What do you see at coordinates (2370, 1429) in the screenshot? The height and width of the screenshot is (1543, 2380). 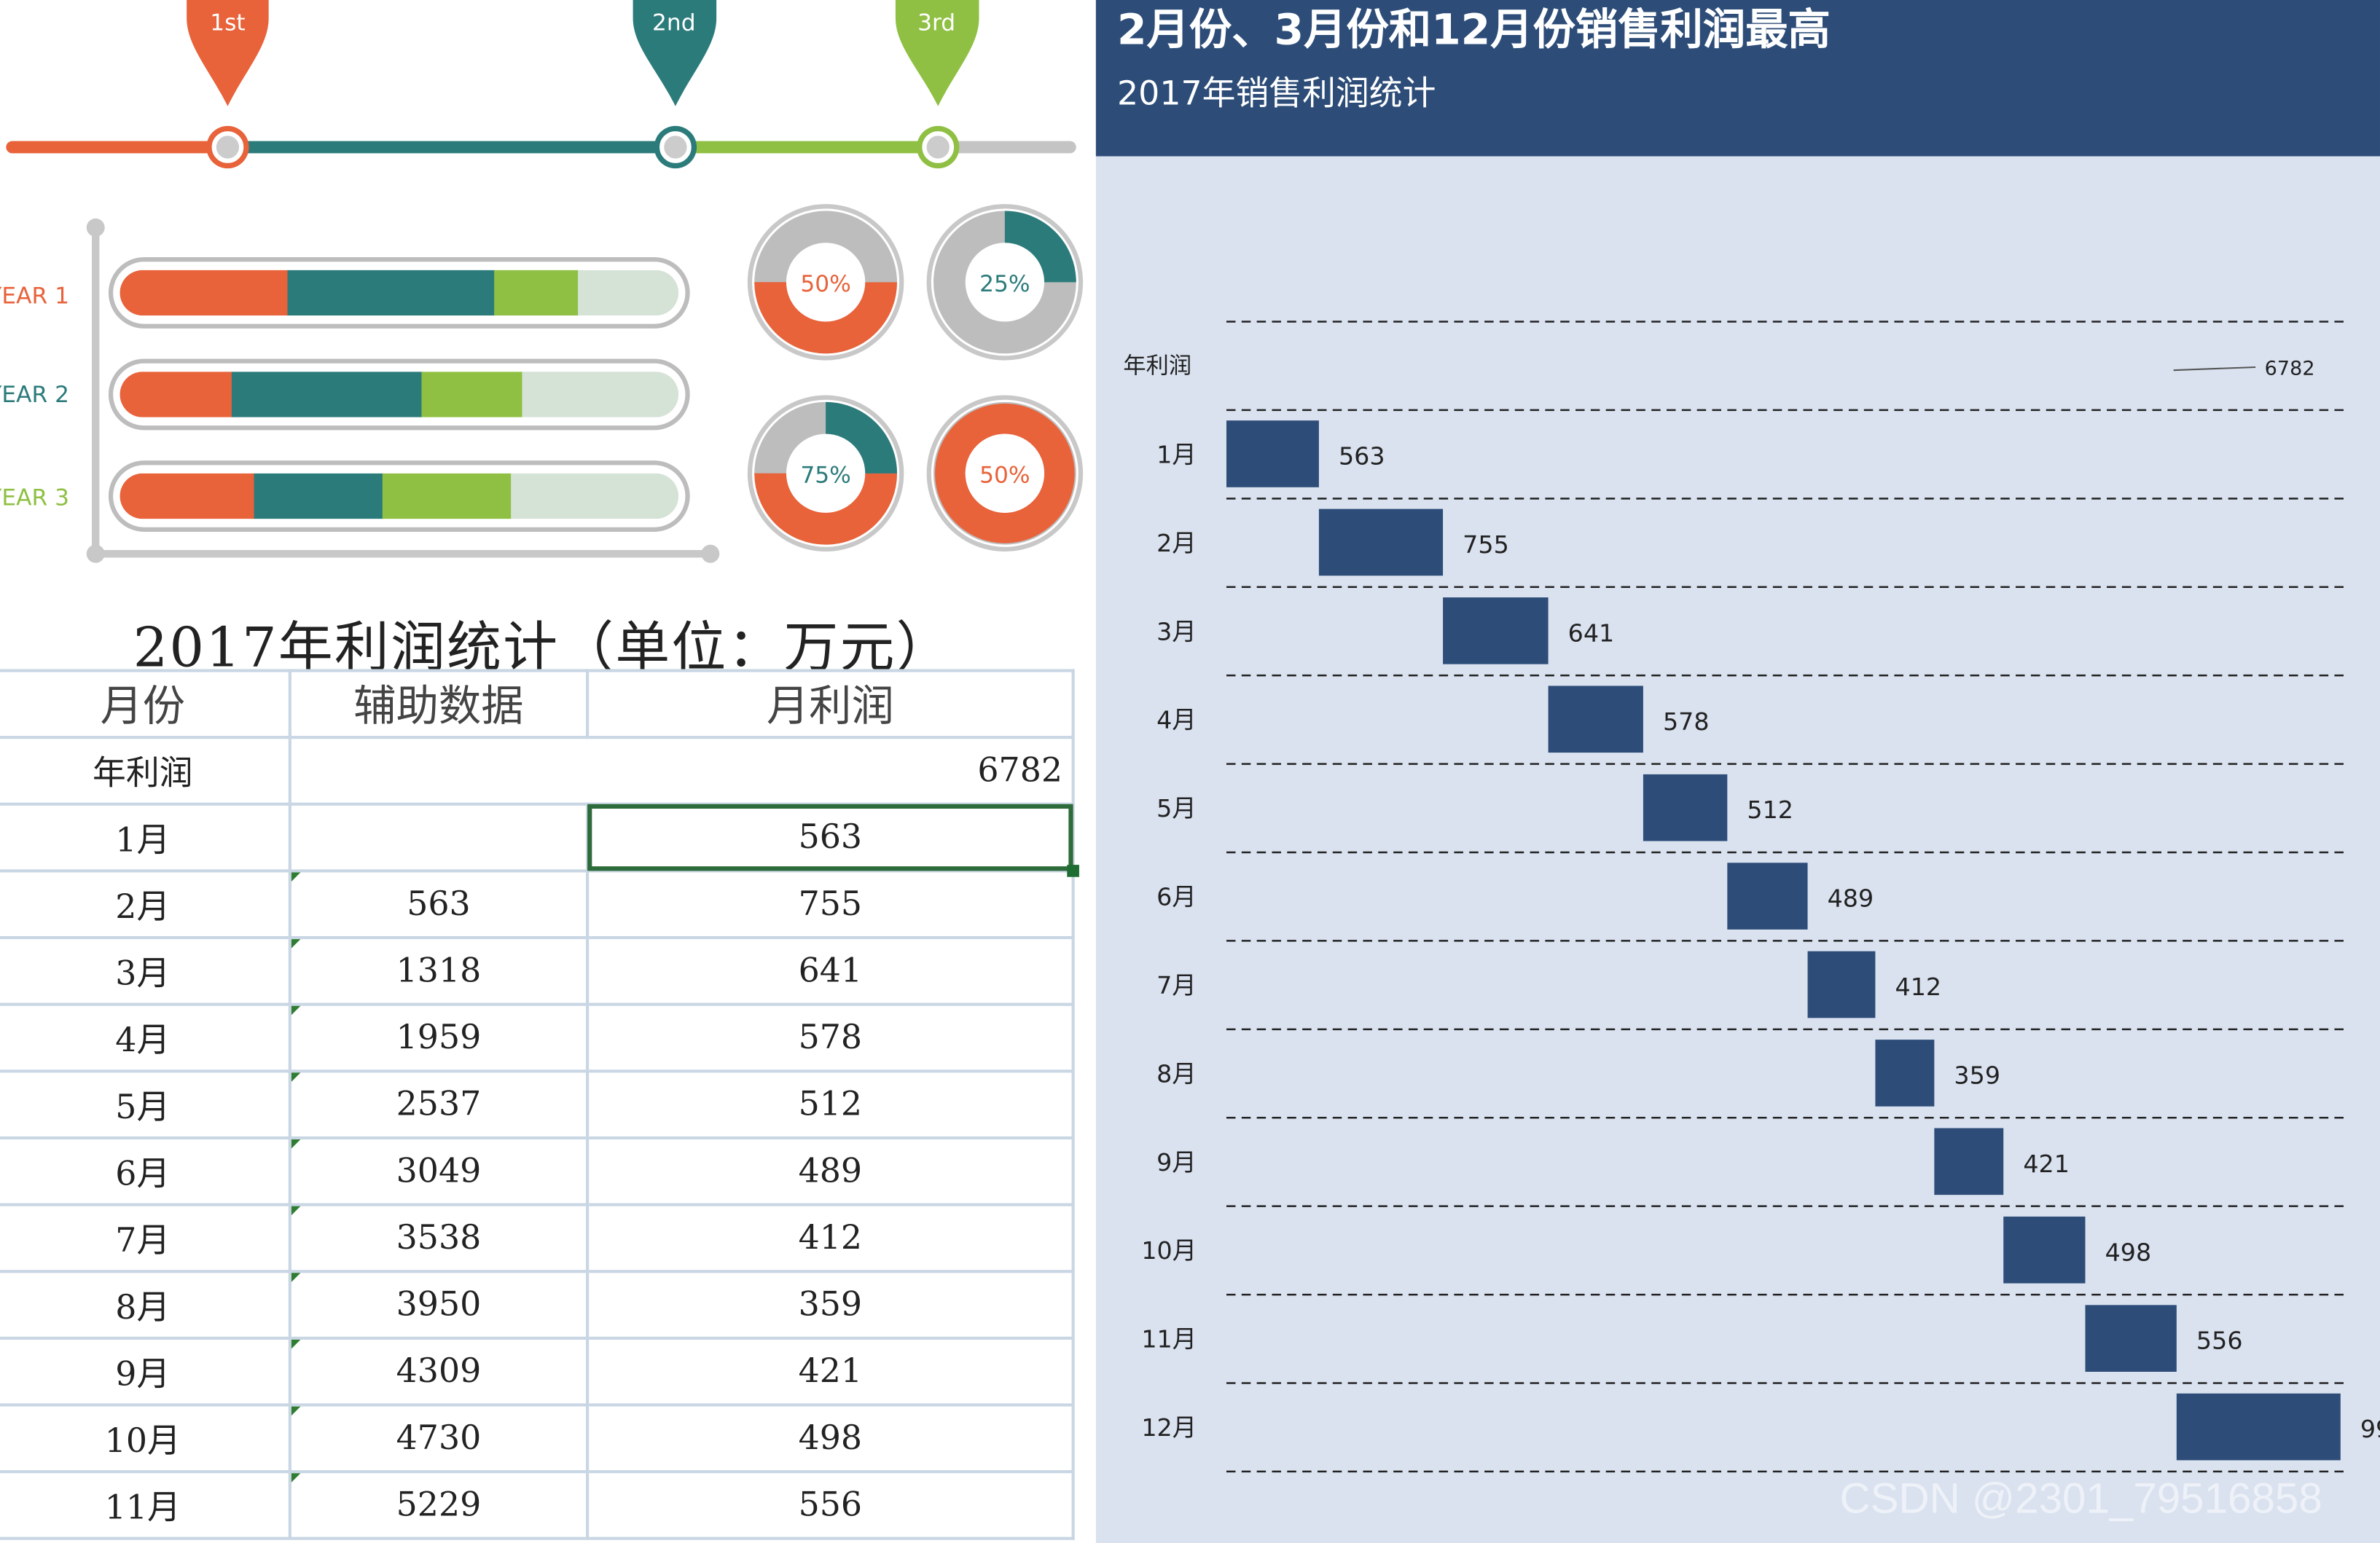 I see `bar-value-label: 998` at bounding box center [2370, 1429].